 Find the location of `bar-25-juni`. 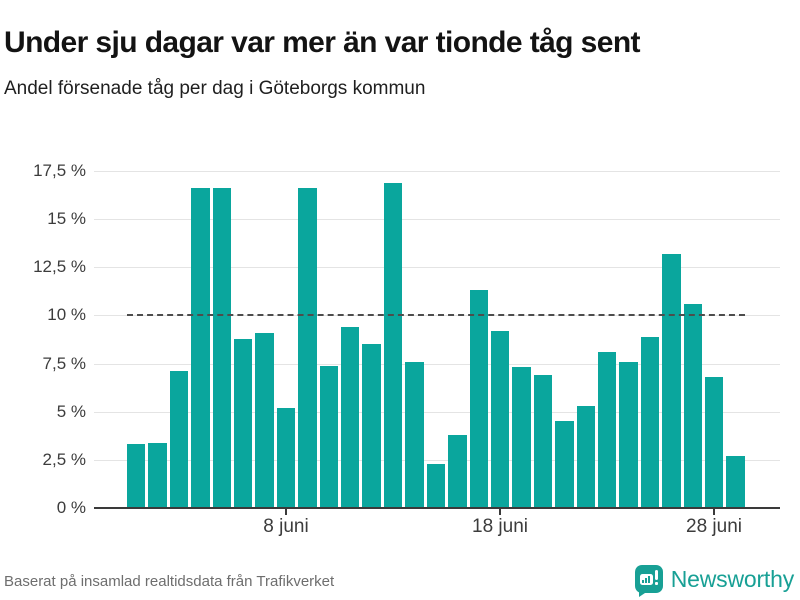

bar-25-juni is located at coordinates (650, 422).